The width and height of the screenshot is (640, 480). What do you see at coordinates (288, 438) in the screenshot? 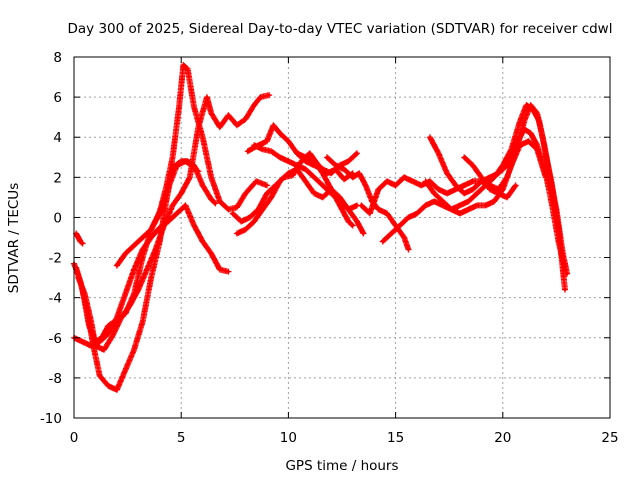
I see `x-tick-label: 10` at bounding box center [288, 438].